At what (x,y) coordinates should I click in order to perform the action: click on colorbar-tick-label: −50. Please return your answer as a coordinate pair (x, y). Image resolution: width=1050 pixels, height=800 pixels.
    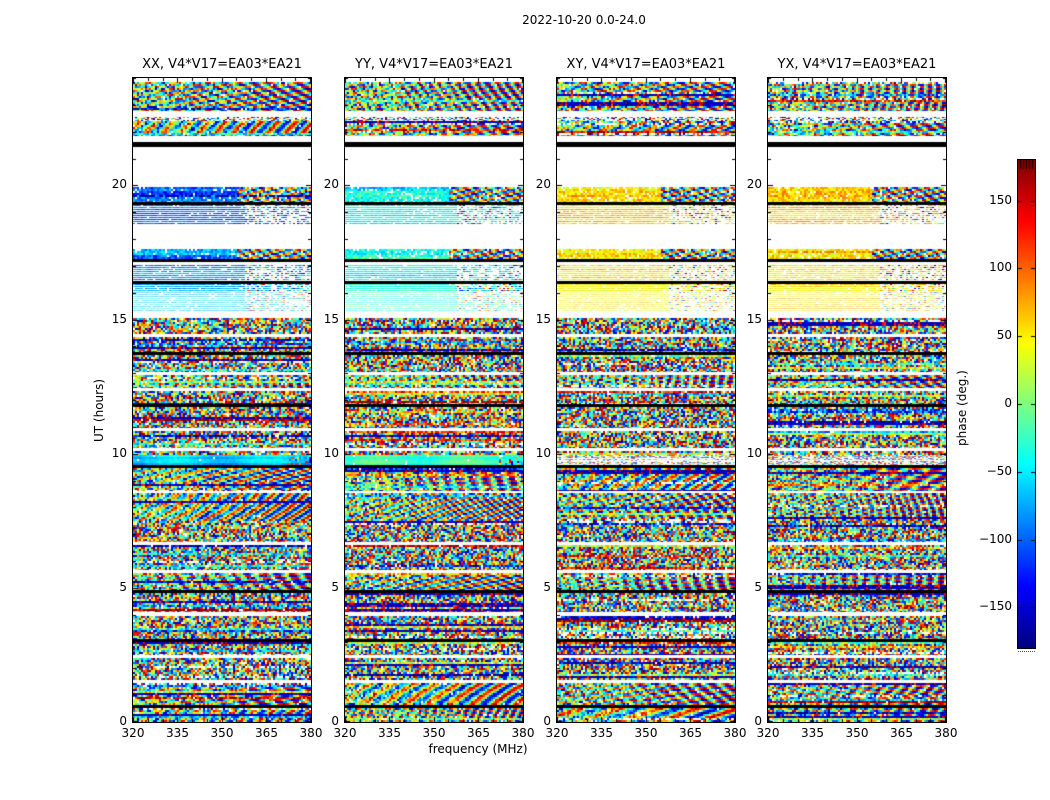
    Looking at the image, I should click on (999, 470).